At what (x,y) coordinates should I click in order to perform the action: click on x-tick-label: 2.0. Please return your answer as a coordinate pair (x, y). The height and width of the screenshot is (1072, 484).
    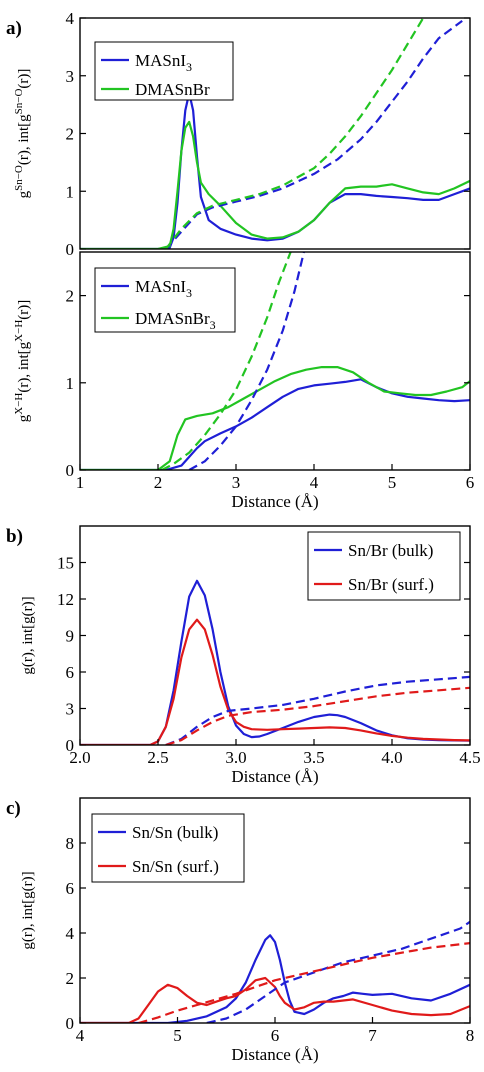
    Looking at the image, I should click on (79, 757).